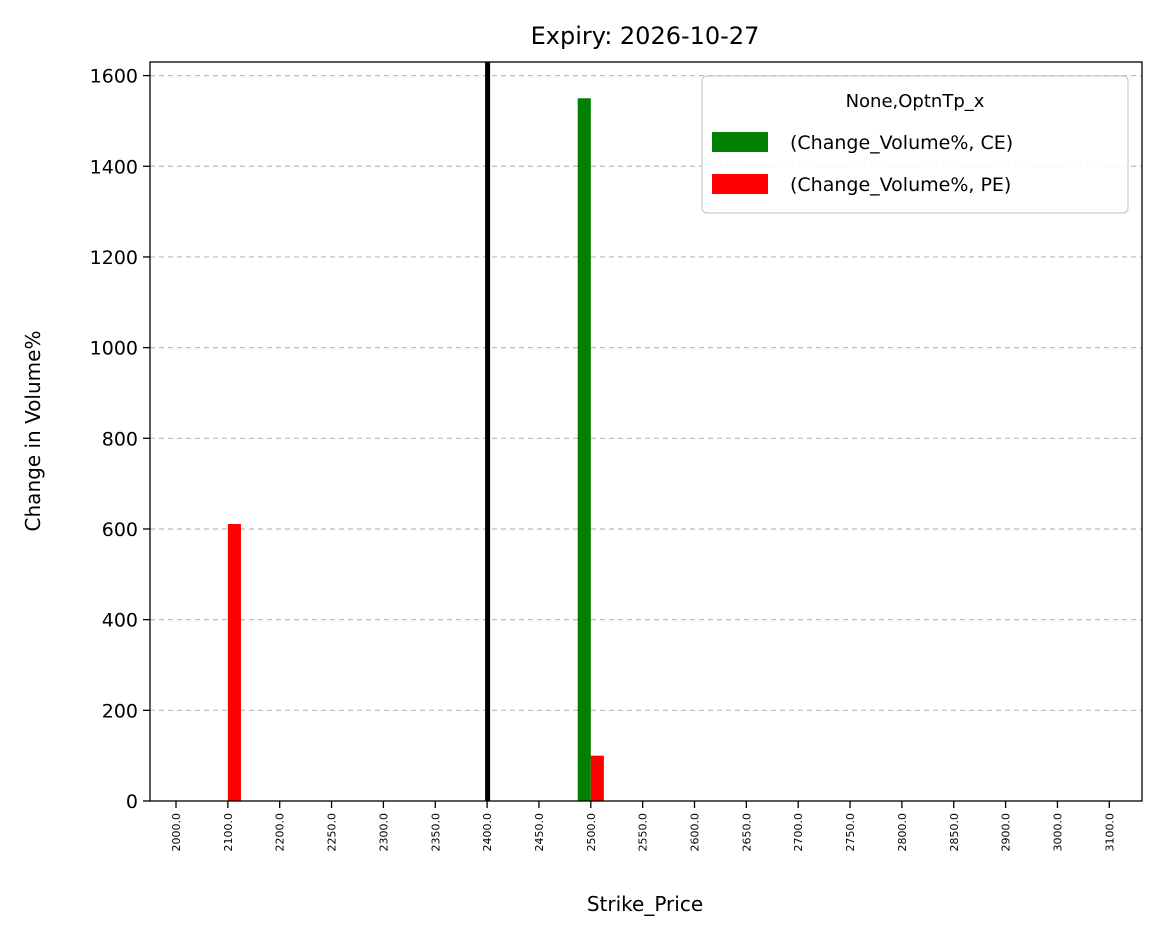 The height and width of the screenshot is (939, 1161). I want to click on x-tick-label: 2600.0, so click(695, 832).